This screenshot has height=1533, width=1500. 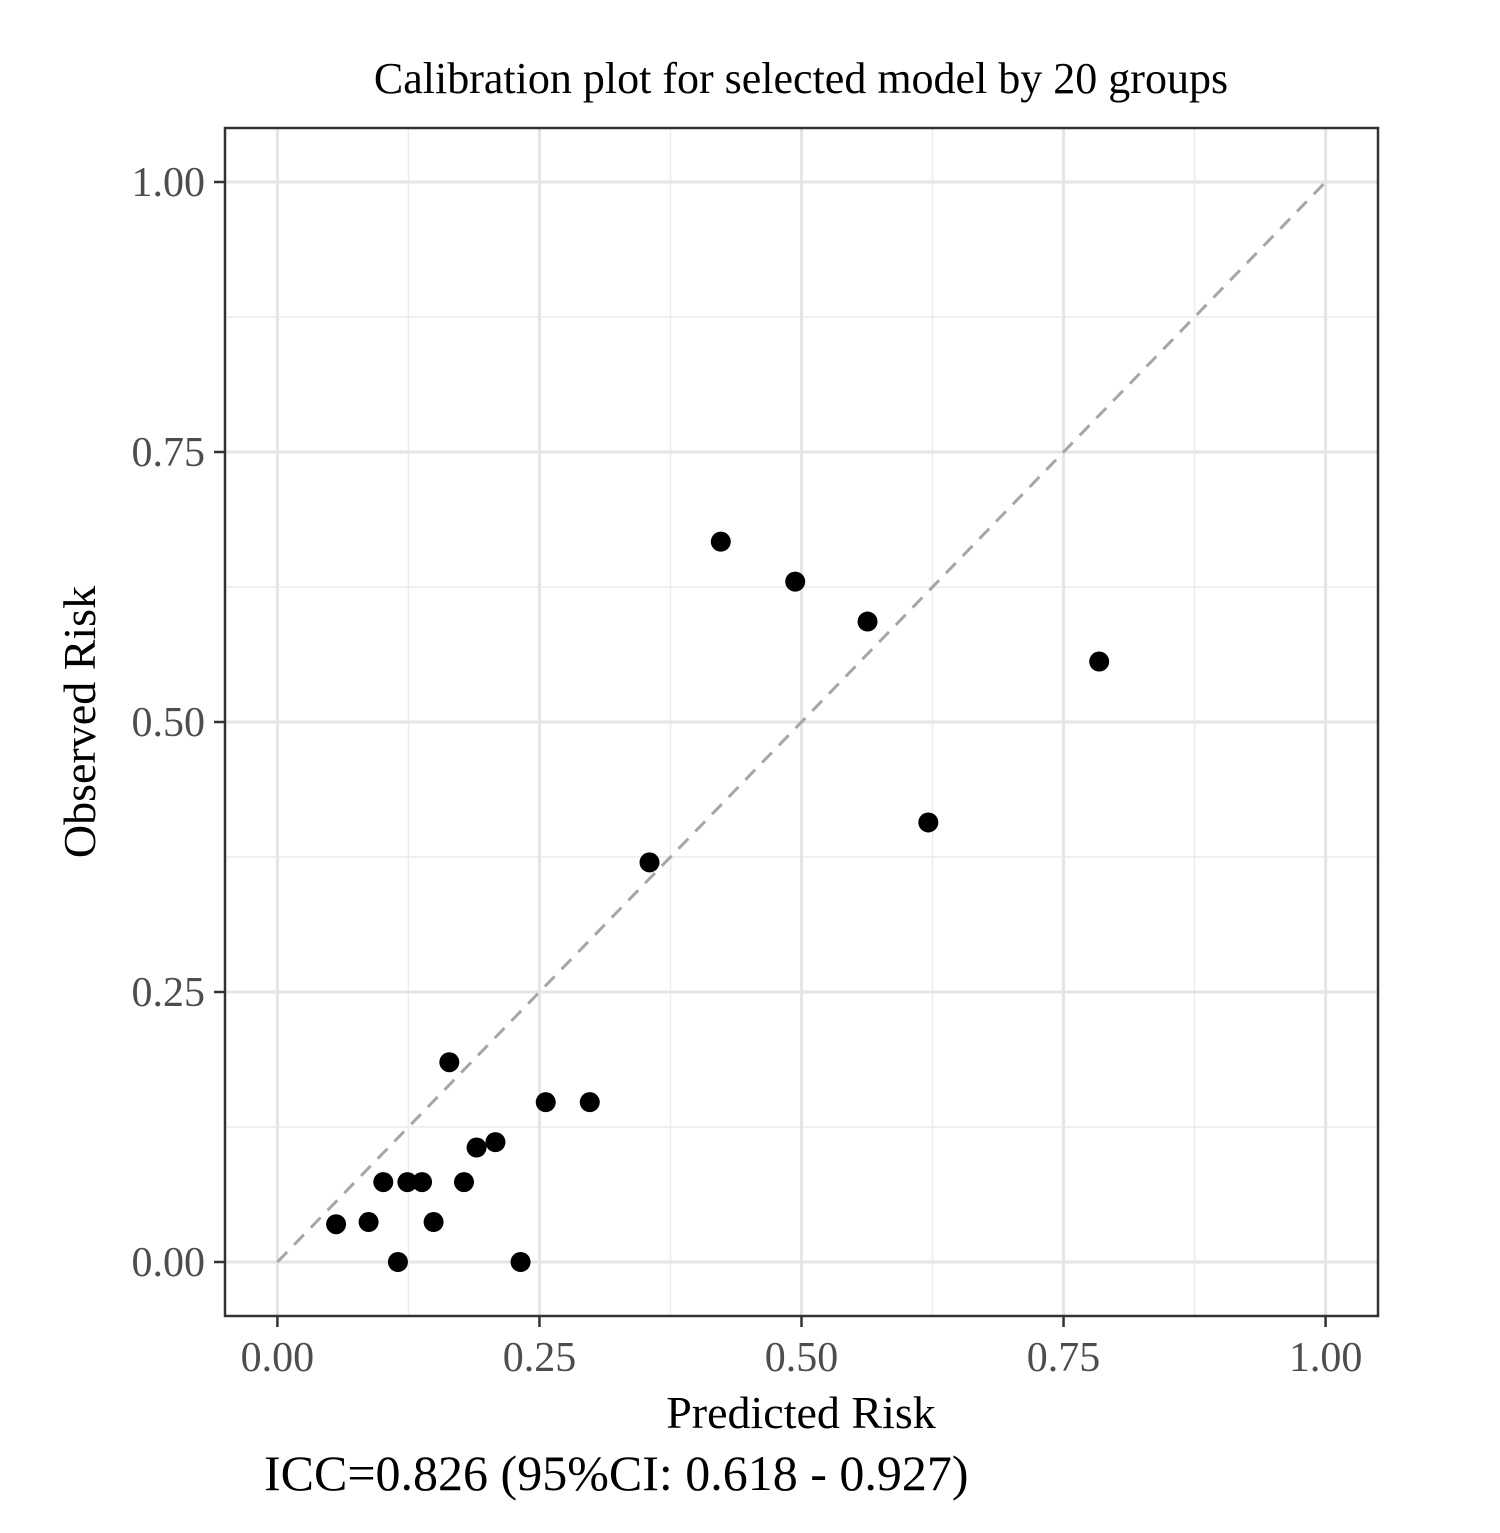 What do you see at coordinates (802, 1358) in the screenshot?
I see `x-tick-label: 0.50` at bounding box center [802, 1358].